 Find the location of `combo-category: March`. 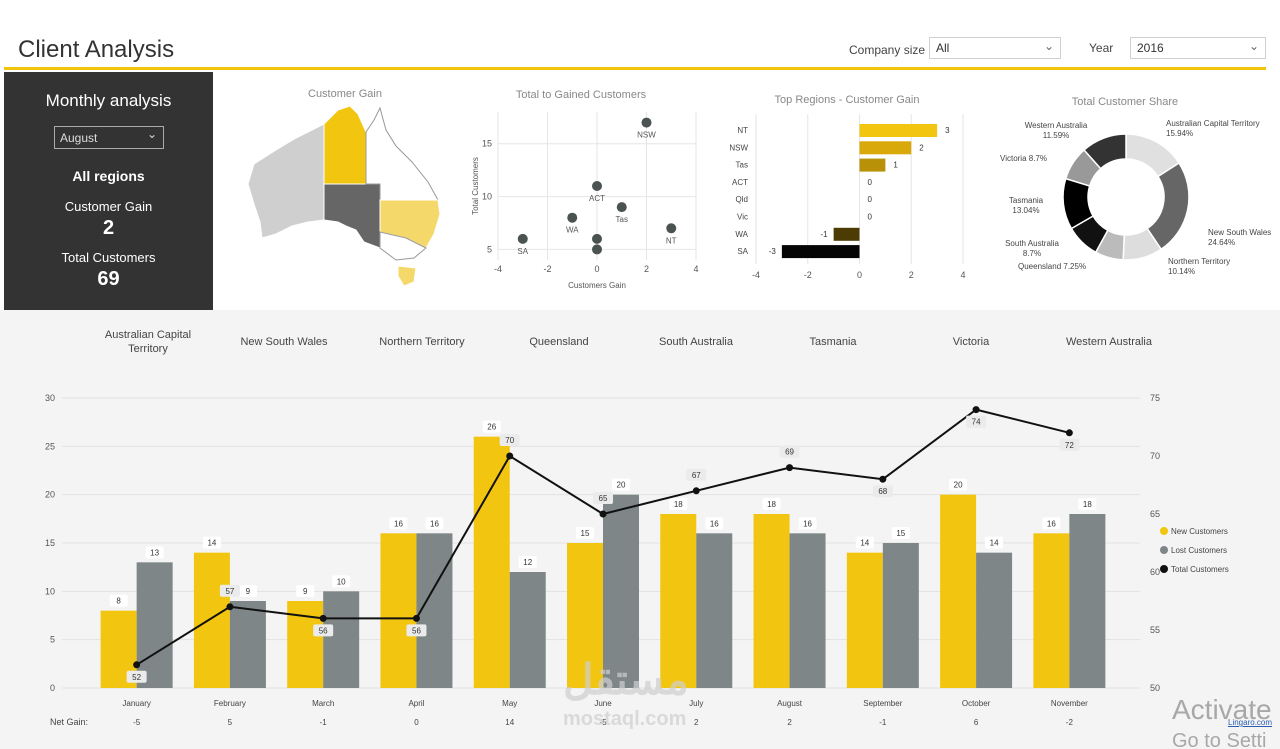

combo-category: March is located at coordinates (323, 703).